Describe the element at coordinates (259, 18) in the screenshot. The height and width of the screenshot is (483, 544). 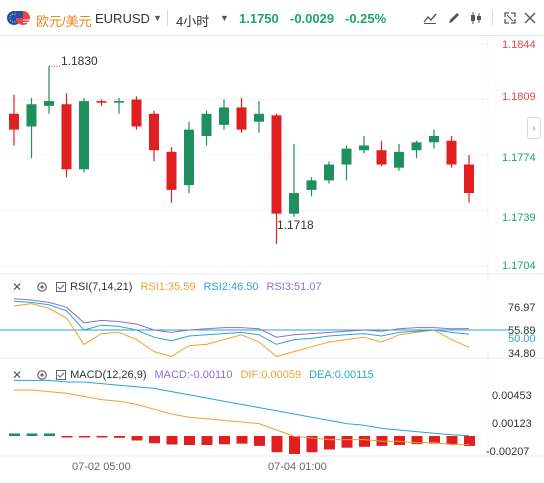
I see `last-price: 1.1750` at that location.